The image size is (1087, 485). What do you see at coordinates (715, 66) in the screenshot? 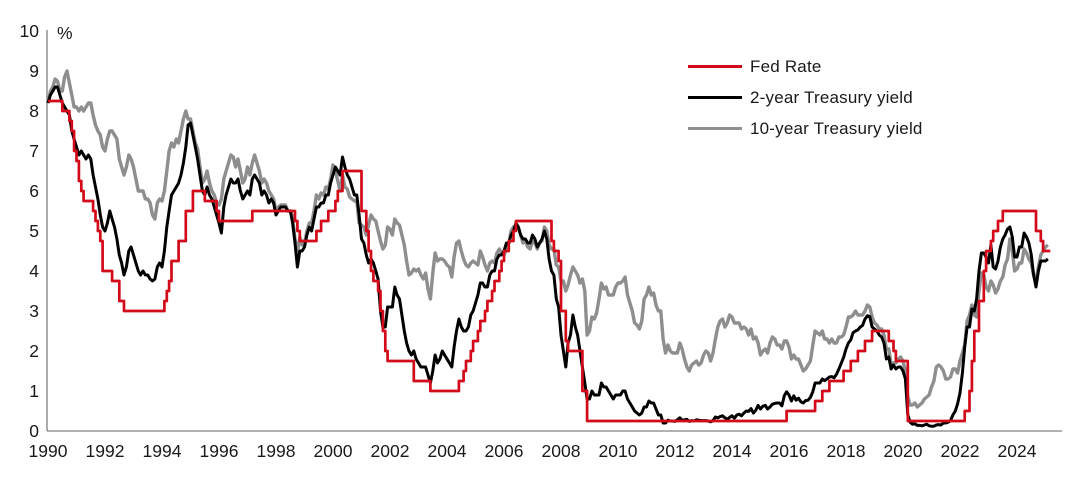
I see `legend-line-swatch-fed-rate` at bounding box center [715, 66].